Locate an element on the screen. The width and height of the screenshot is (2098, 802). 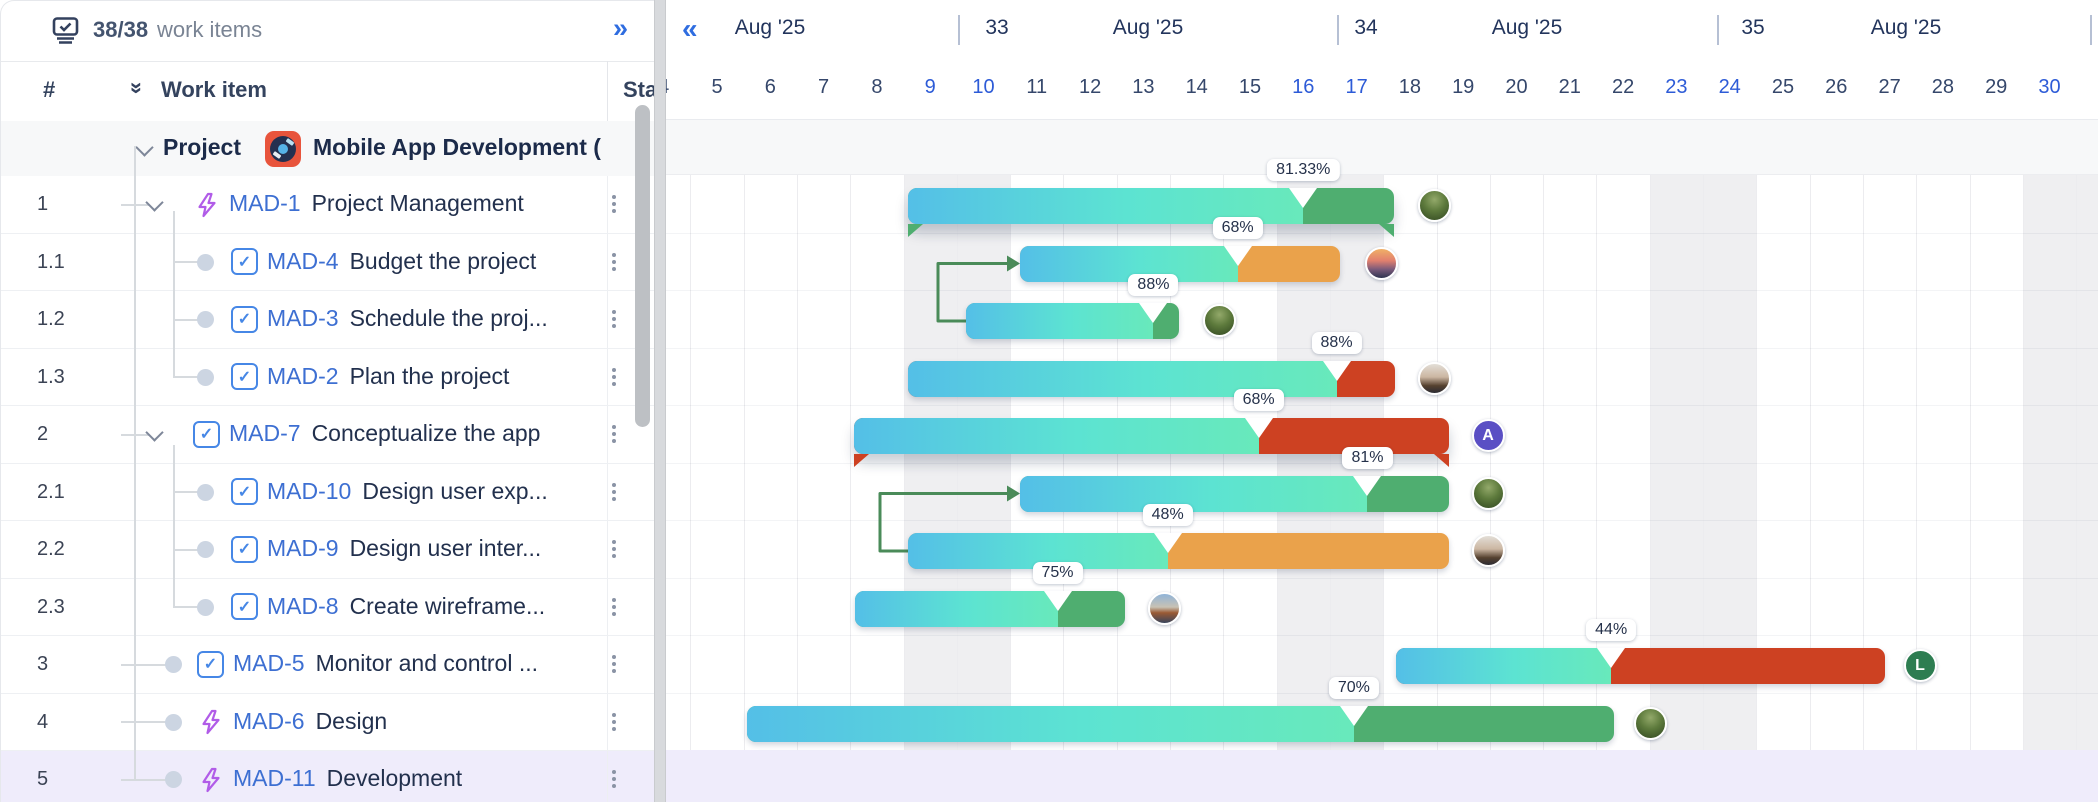
work-item-key: MAD-9 is located at coordinates (303, 548).